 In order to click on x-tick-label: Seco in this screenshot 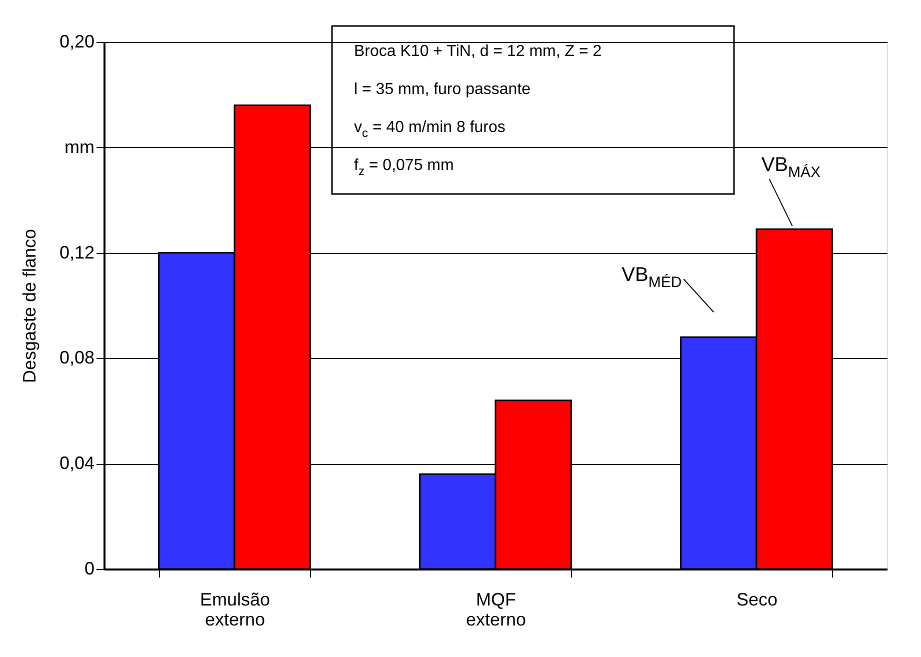, I will do `click(757, 600)`.